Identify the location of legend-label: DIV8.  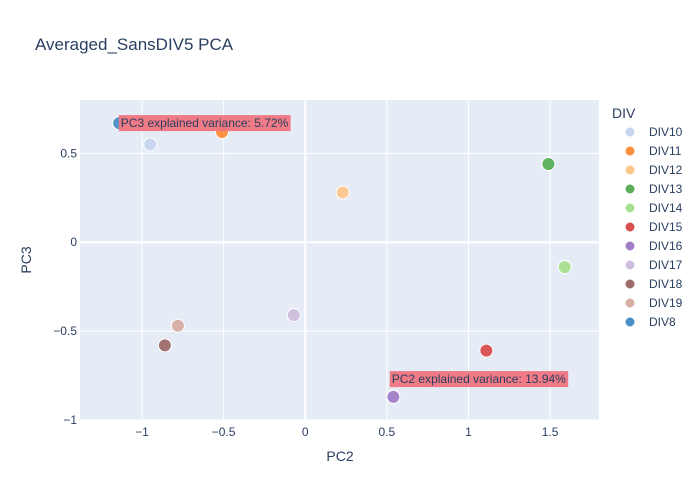
(662, 322).